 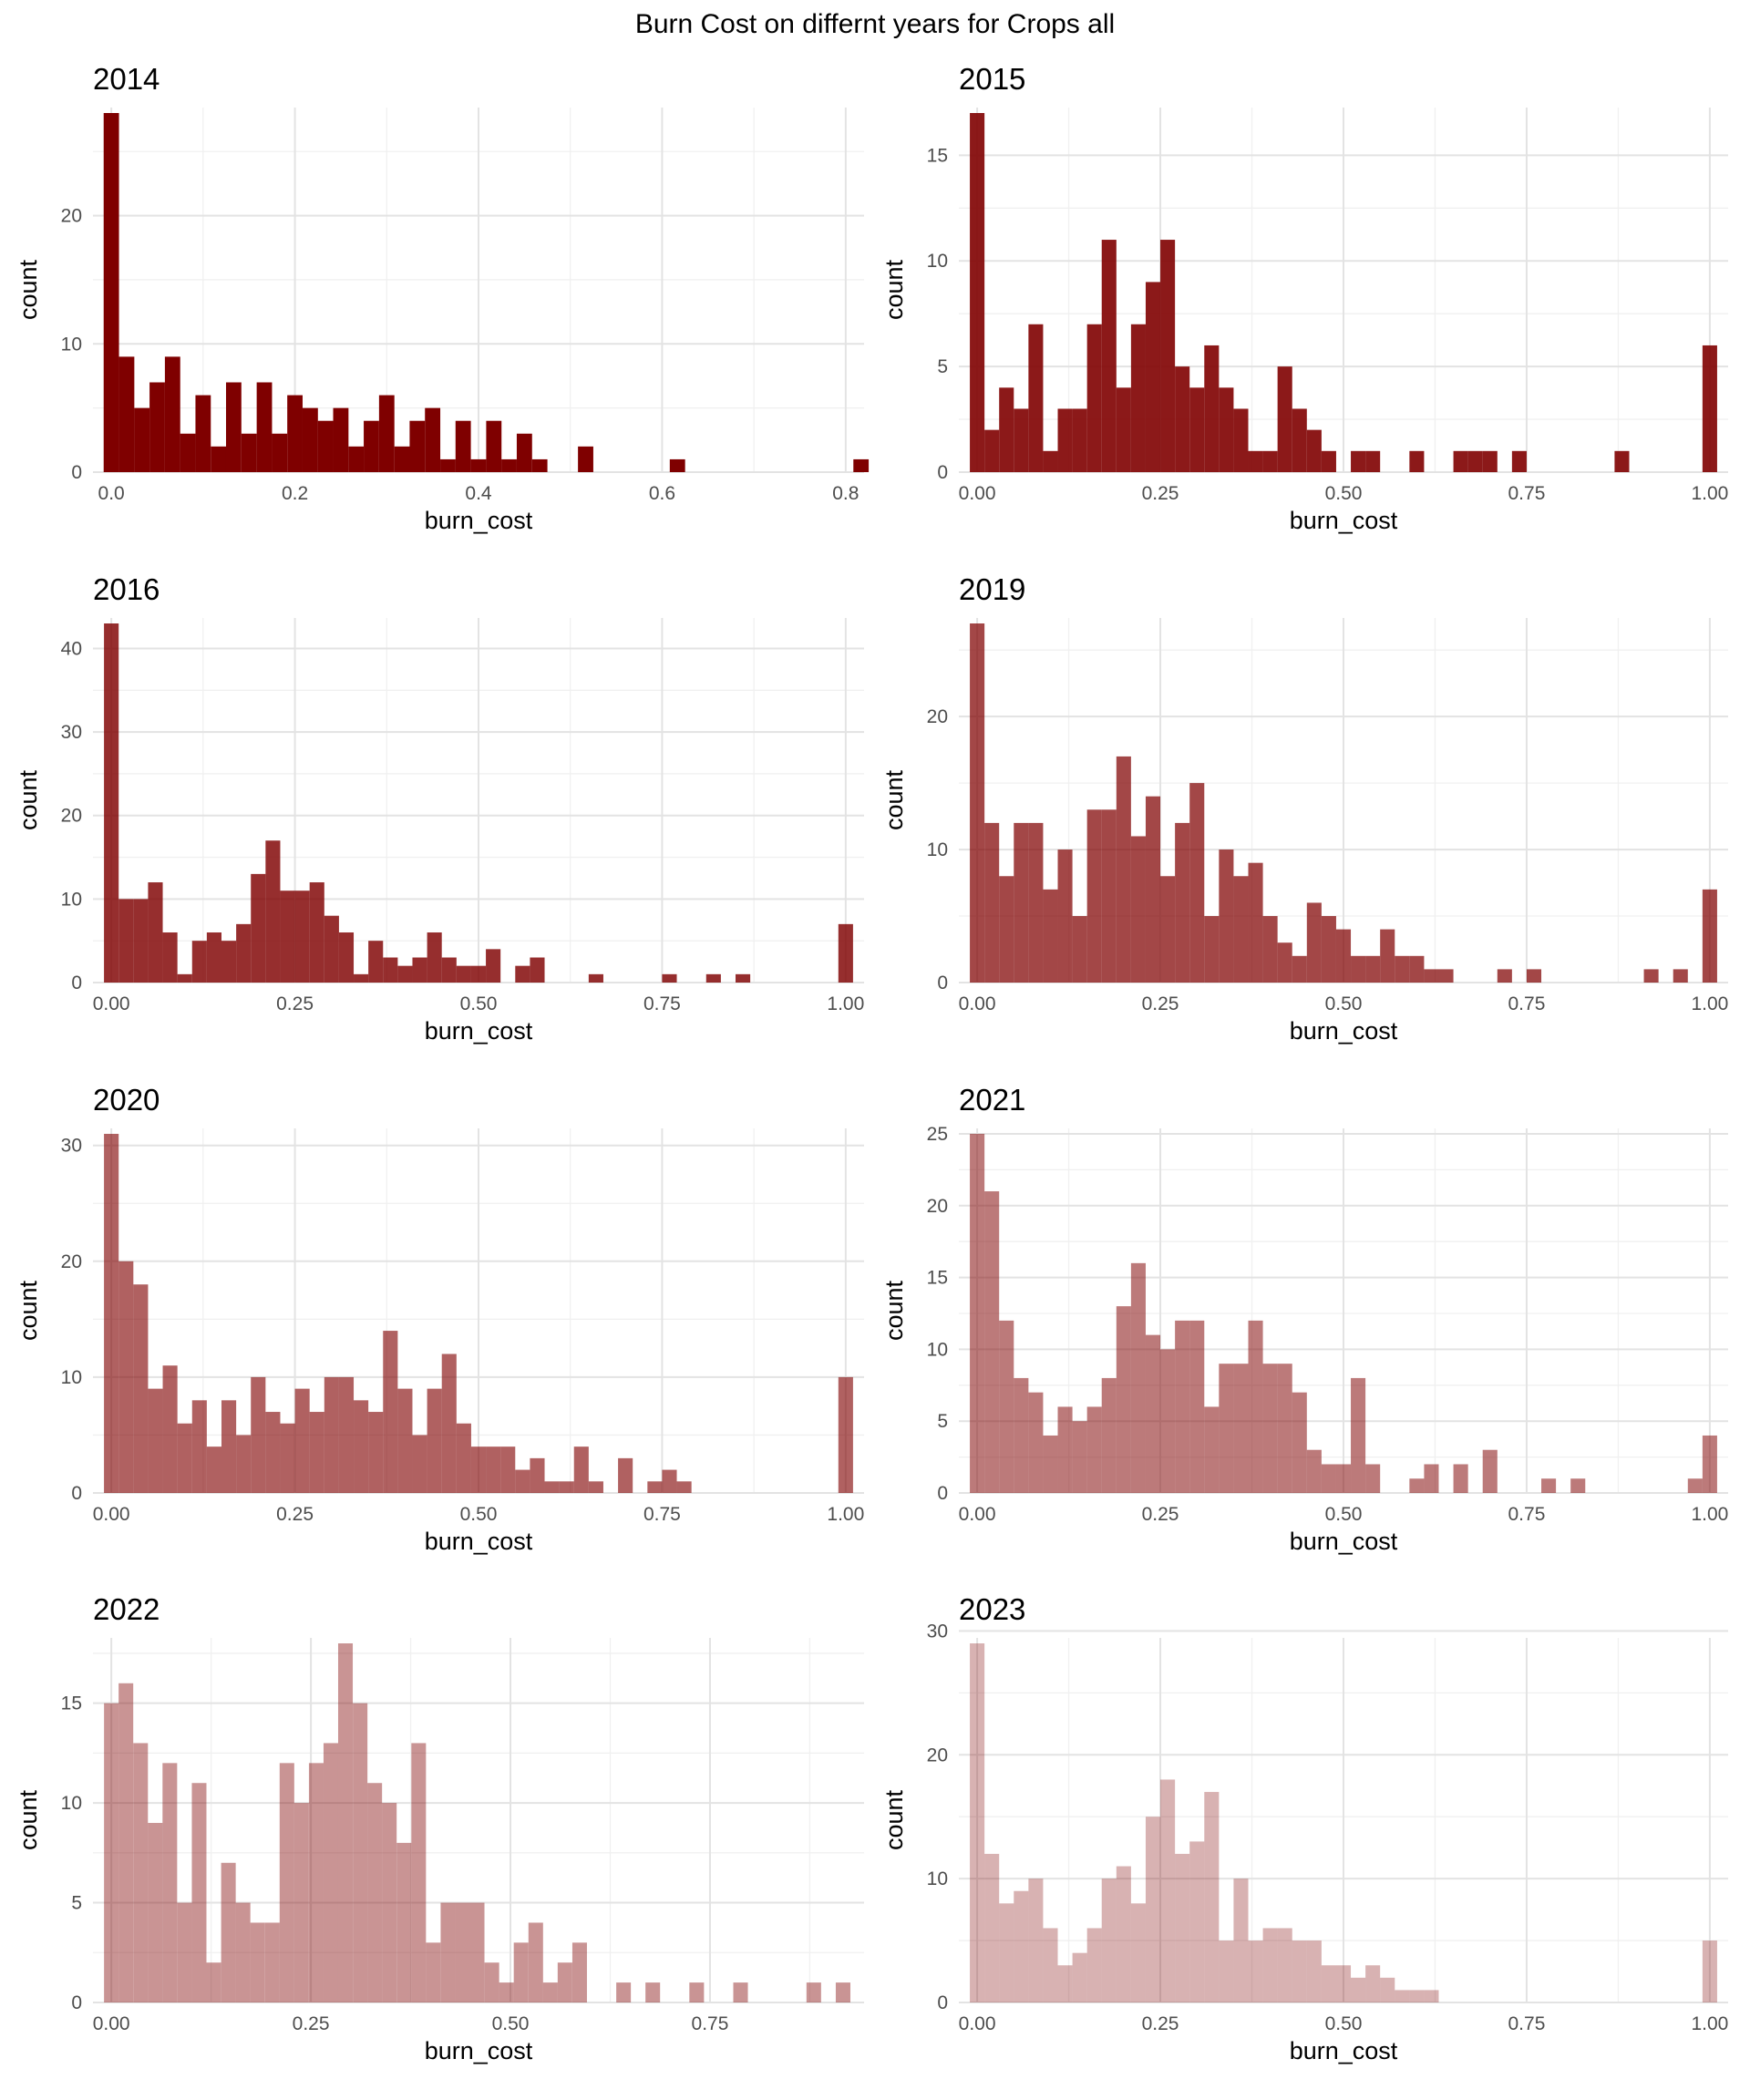 I want to click on y-tick-label: 40, so click(x=71, y=648).